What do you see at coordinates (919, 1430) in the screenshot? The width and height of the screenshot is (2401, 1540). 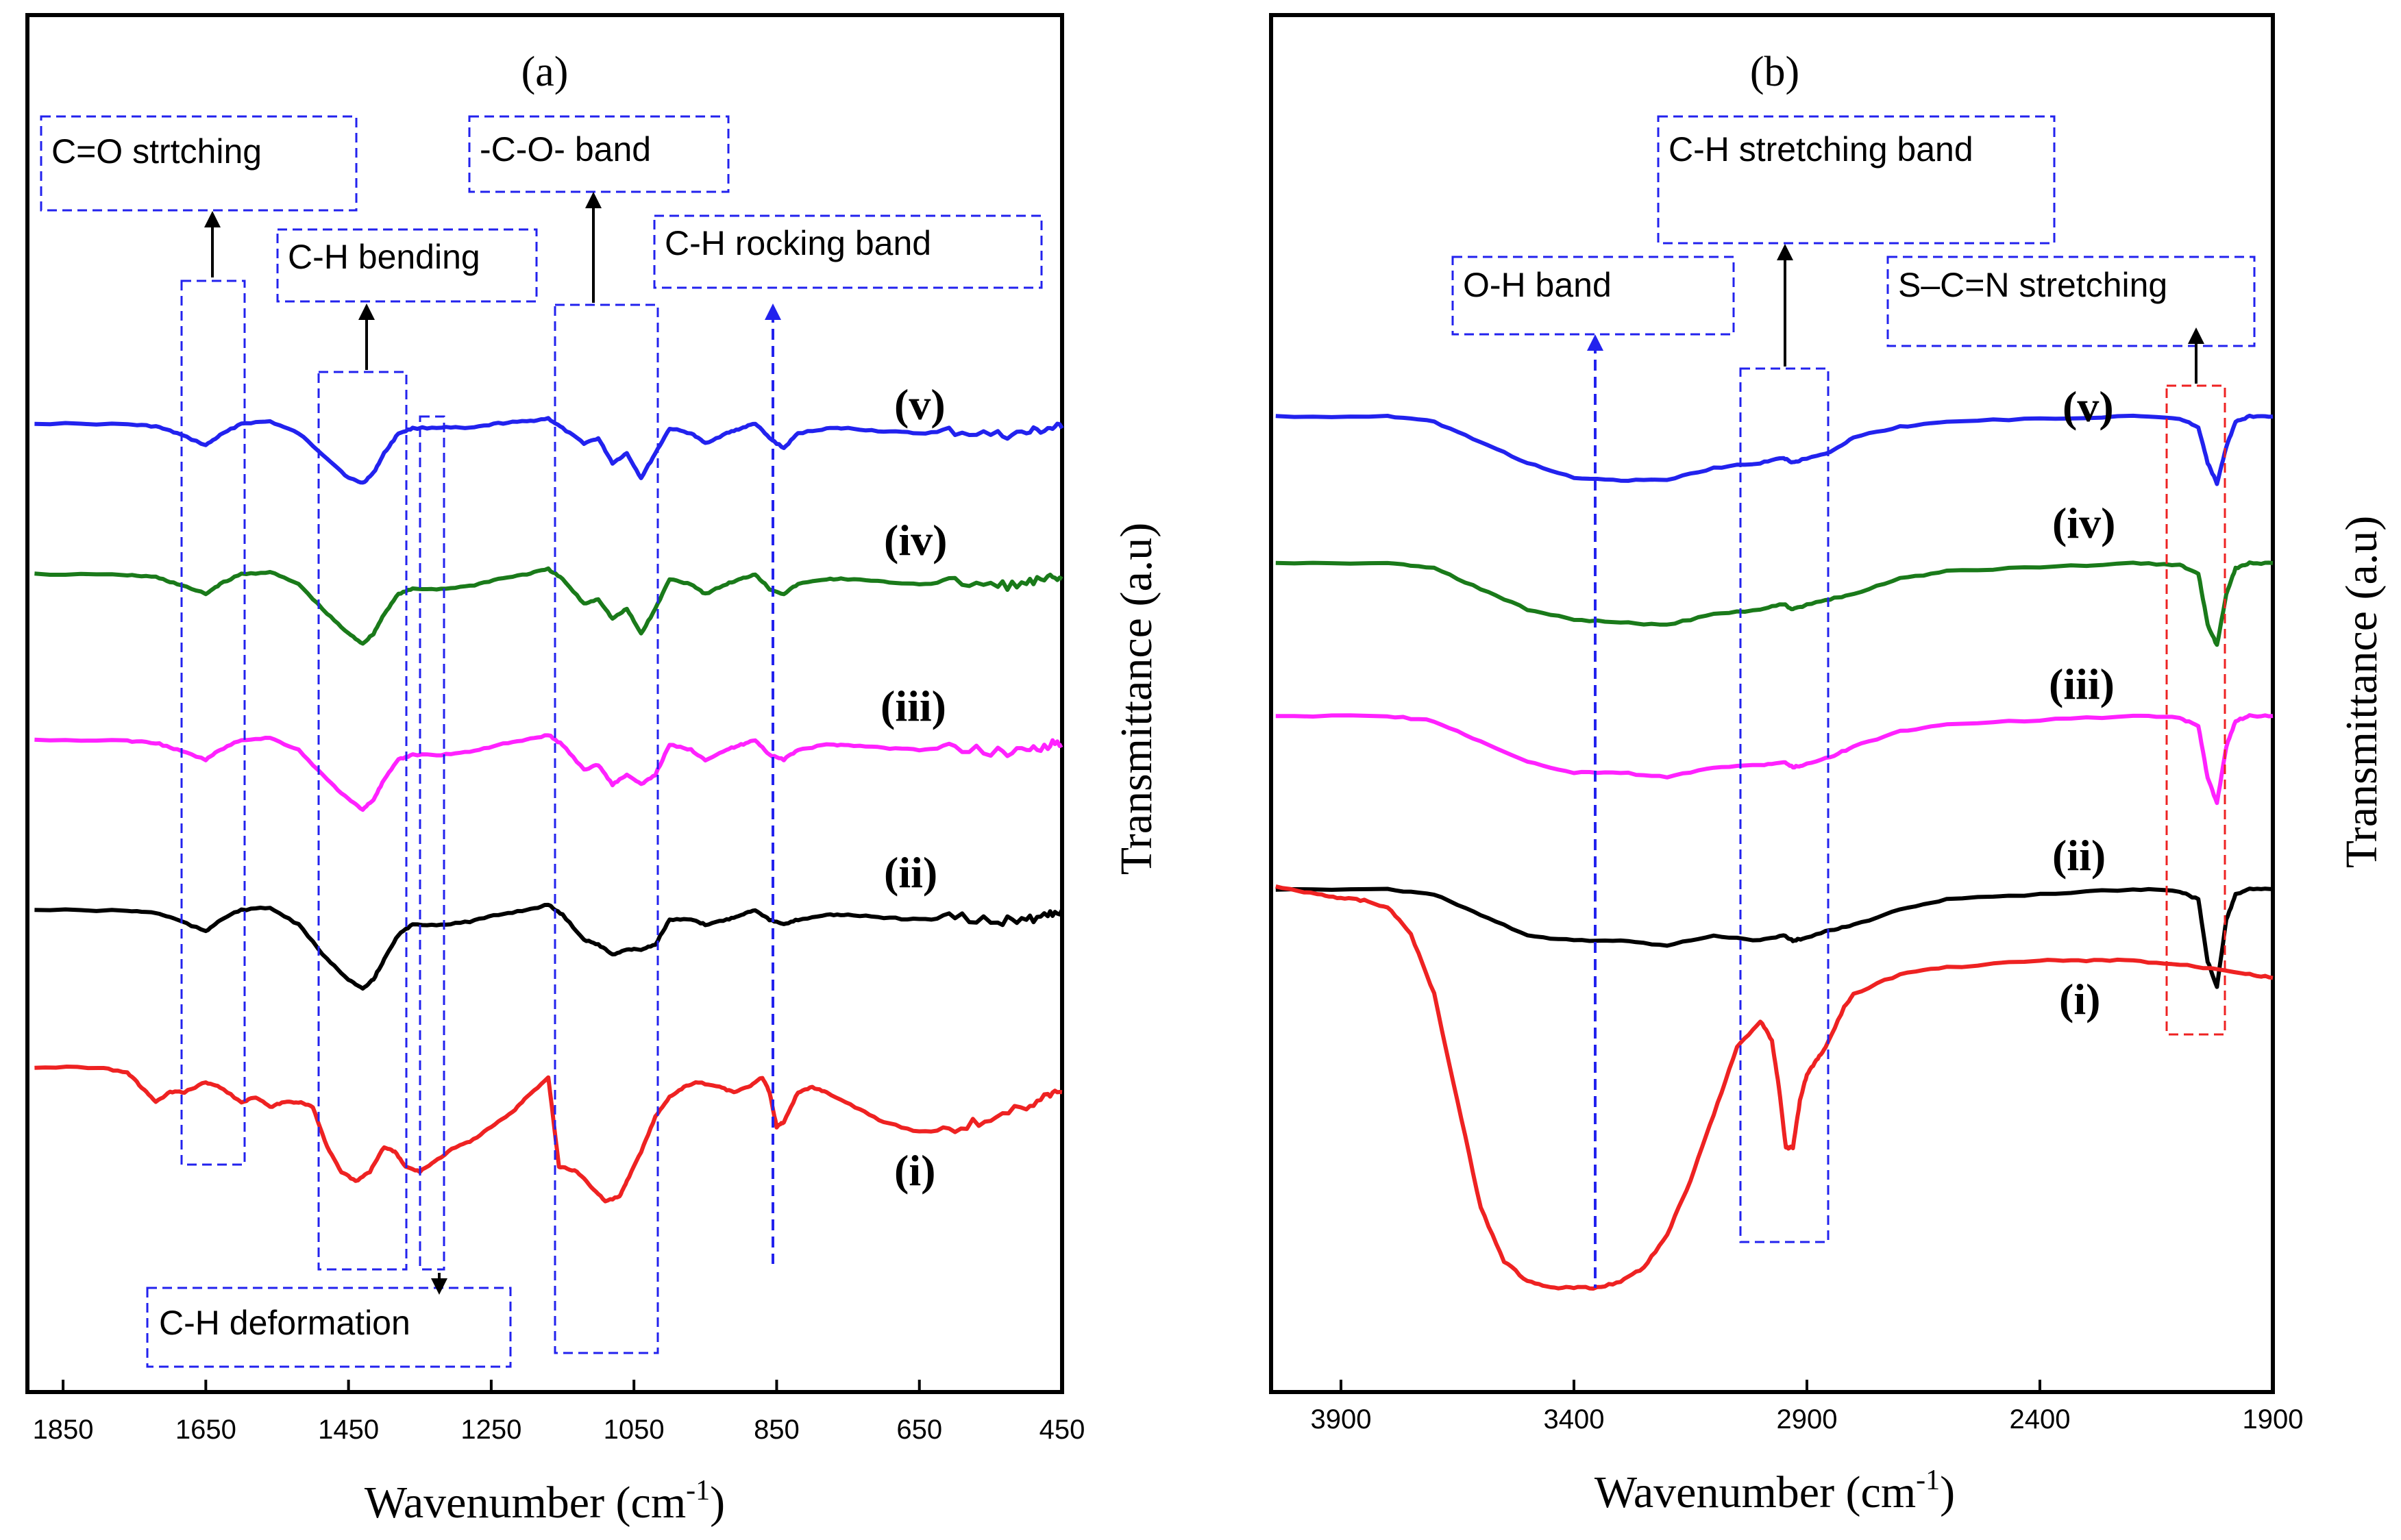 I see `x-tick-label: 650` at bounding box center [919, 1430].